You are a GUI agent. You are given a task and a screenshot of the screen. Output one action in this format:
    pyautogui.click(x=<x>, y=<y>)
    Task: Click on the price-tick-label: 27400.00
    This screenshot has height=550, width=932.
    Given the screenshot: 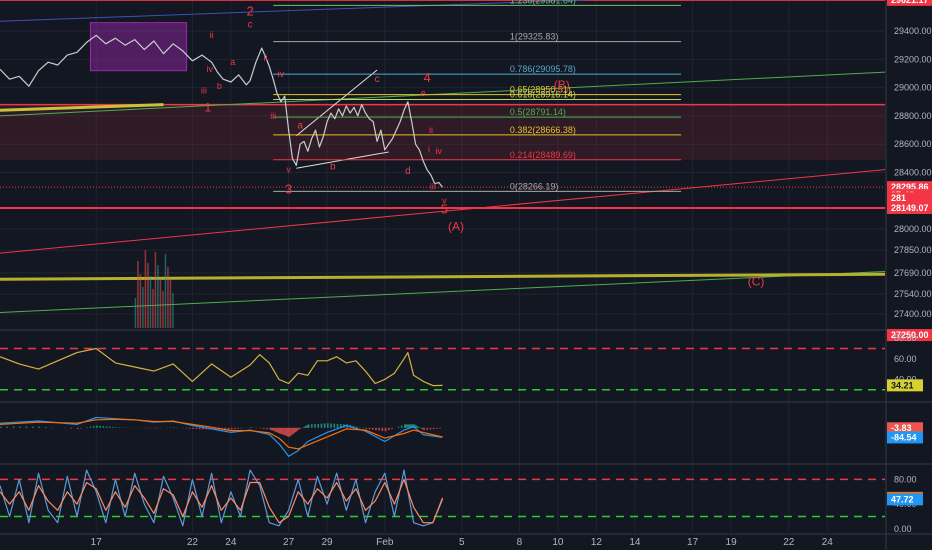 What is the action you would take?
    pyautogui.click(x=913, y=314)
    